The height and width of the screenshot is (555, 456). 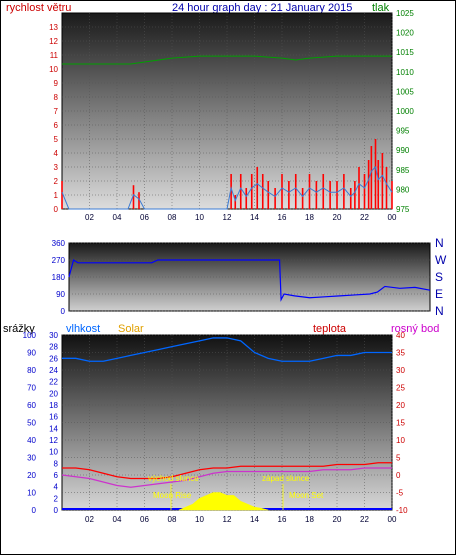 I want to click on wind-axis-tick: 3, so click(x=56, y=167).